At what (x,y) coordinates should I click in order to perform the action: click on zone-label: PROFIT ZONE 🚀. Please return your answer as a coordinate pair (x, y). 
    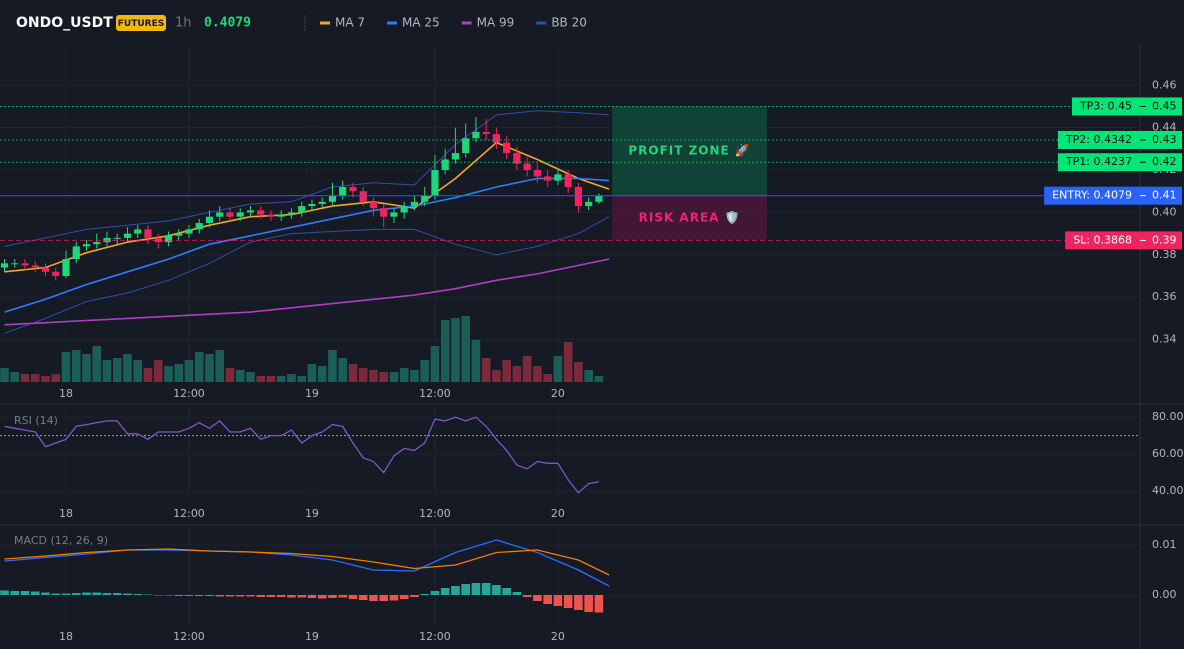
    Looking at the image, I should click on (689, 151).